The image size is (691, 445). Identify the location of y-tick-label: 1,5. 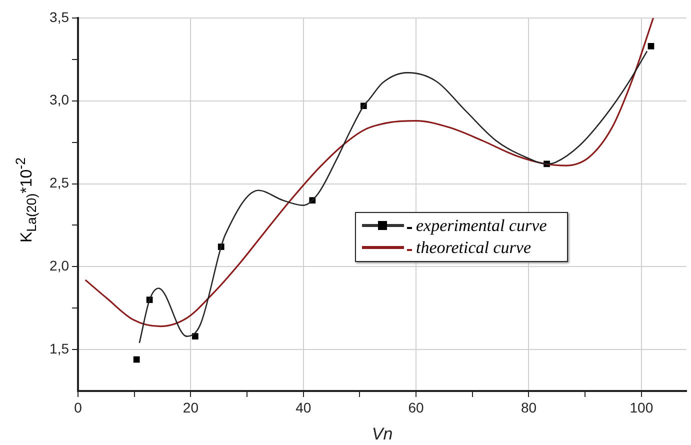
(60, 348).